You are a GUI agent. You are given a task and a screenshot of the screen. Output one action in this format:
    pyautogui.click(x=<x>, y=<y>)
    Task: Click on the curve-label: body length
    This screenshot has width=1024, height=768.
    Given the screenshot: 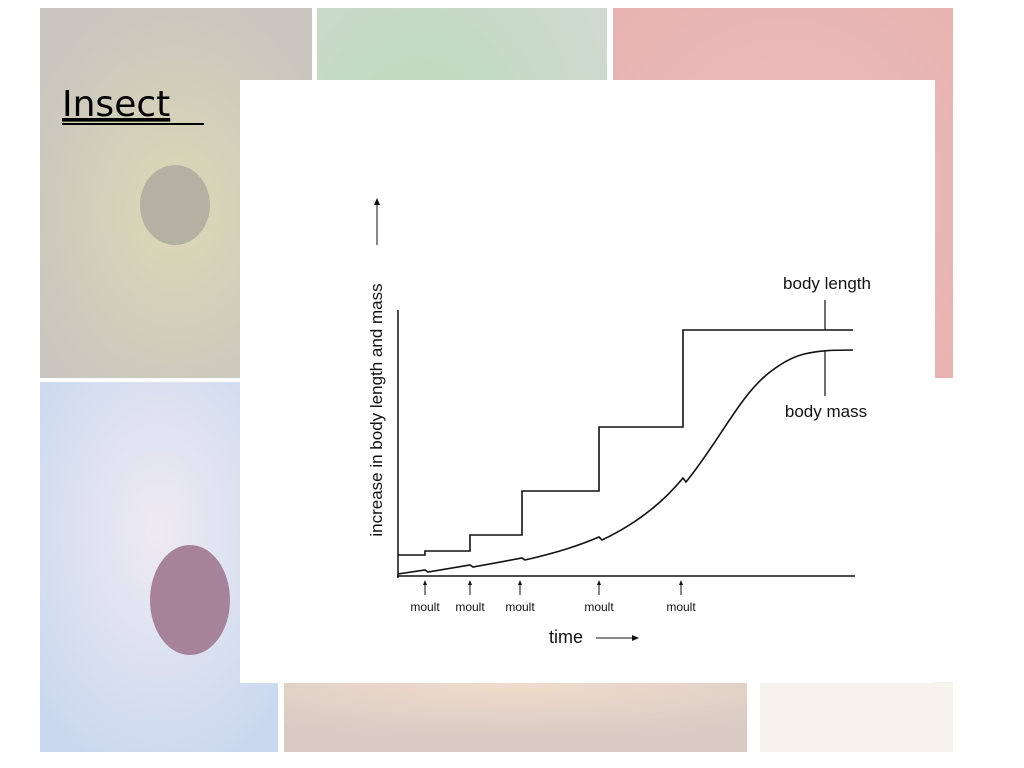 What is the action you would take?
    pyautogui.click(x=827, y=283)
    